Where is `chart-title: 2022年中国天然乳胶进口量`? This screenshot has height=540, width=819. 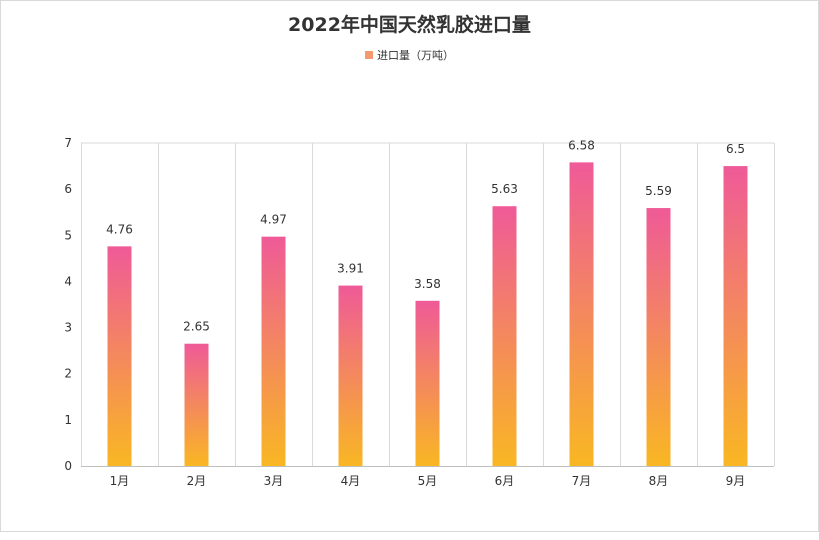
chart-title: 2022年中国天然乳胶进口量 is located at coordinates (409, 25).